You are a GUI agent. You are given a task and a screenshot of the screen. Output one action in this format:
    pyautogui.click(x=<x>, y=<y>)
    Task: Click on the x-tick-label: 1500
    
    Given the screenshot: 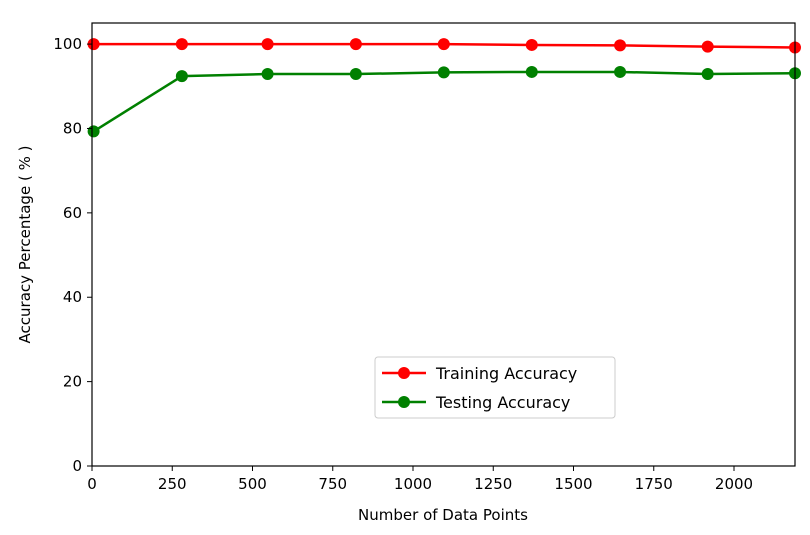 What is the action you would take?
    pyautogui.click(x=573, y=484)
    